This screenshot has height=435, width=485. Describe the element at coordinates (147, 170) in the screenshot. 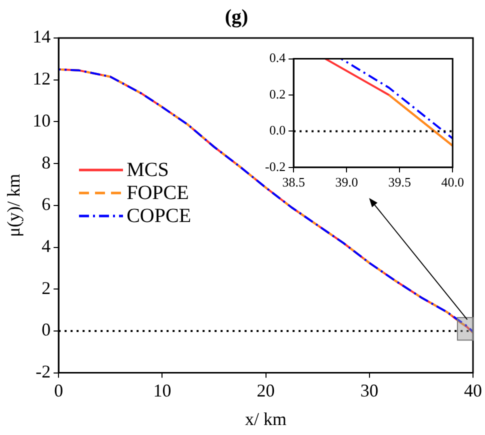

I see `legend-label: MCS` at that location.